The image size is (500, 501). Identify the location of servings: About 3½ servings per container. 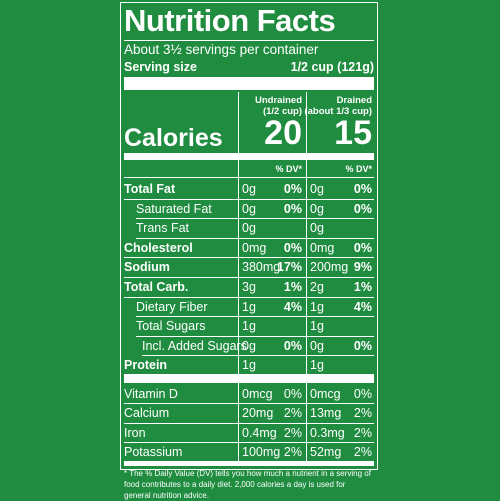
(221, 49).